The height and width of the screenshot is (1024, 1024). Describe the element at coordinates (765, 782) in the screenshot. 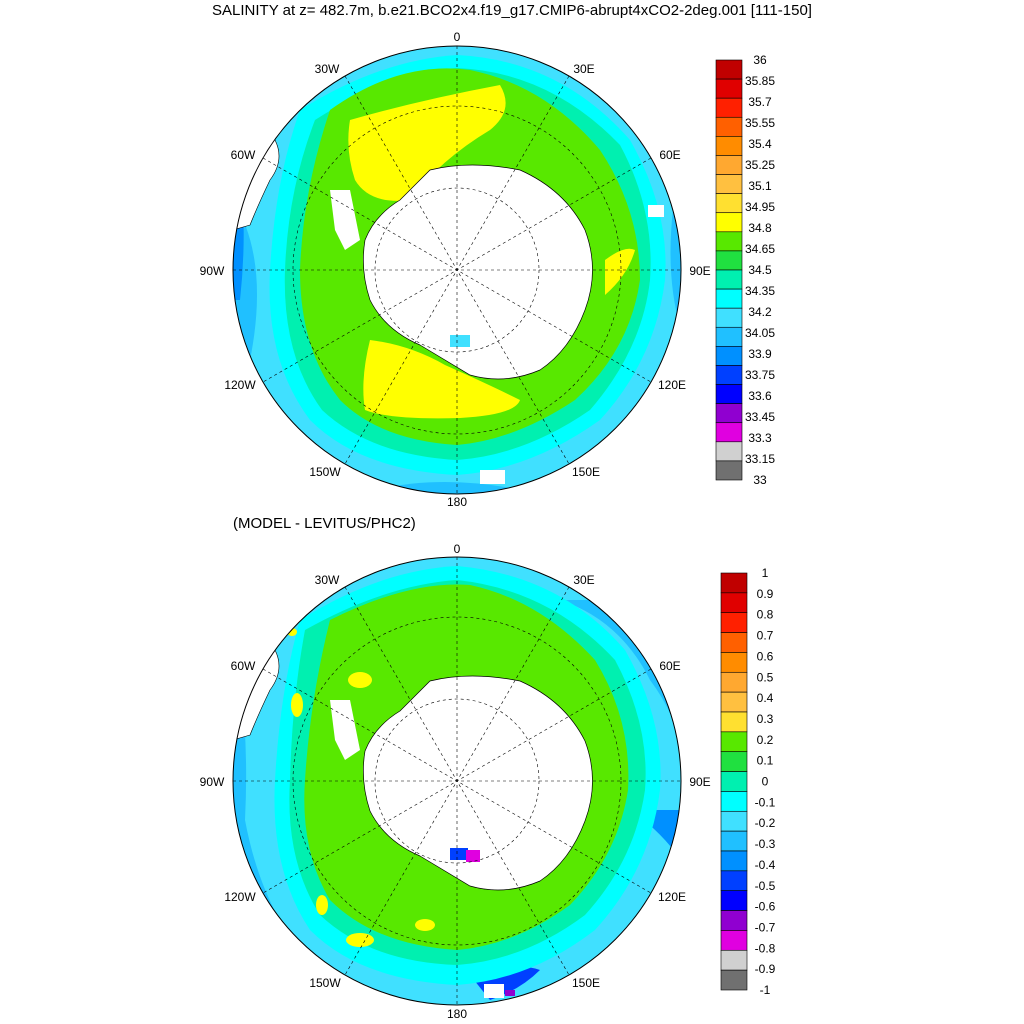

I see `difference-colorbar-tick-label: 0` at that location.